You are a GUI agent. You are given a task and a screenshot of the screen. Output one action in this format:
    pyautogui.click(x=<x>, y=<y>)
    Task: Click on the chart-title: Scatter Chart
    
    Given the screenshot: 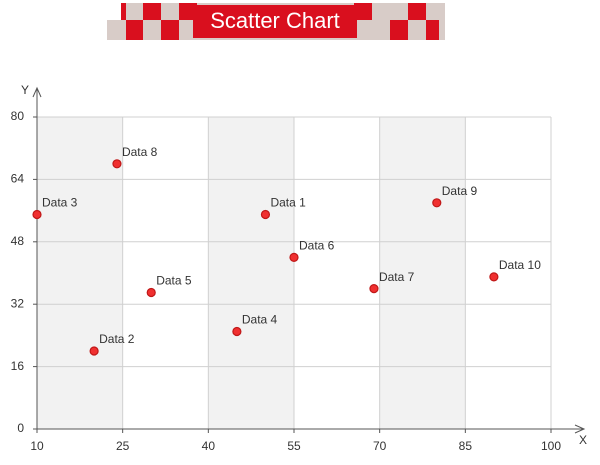 What is the action you would take?
    pyautogui.click(x=275, y=20)
    